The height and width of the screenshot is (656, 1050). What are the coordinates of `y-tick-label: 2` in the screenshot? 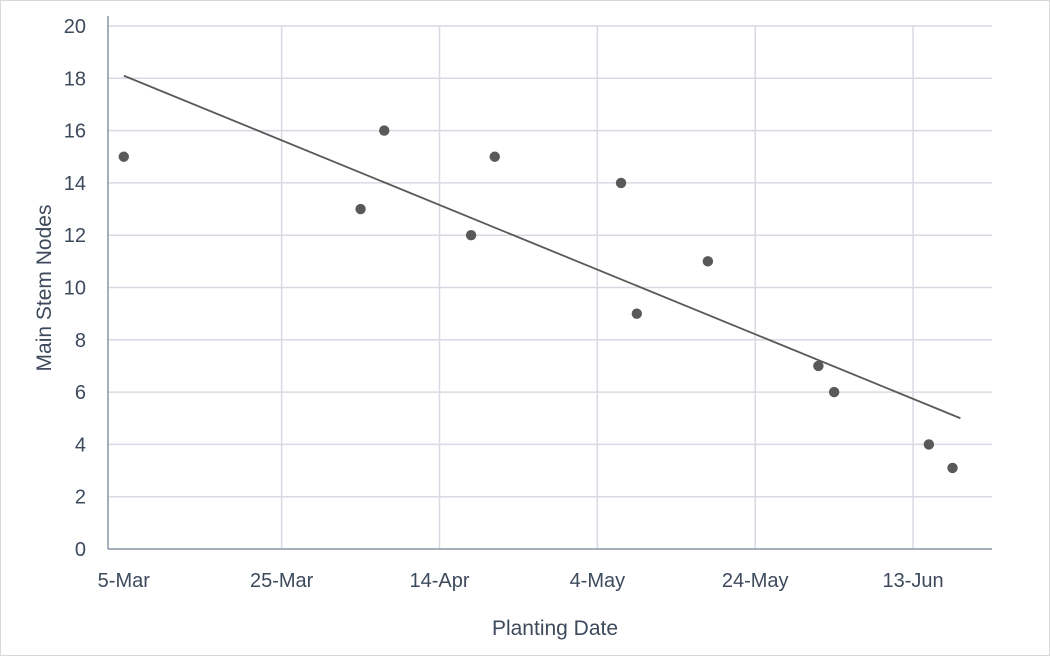 It's located at (80, 498).